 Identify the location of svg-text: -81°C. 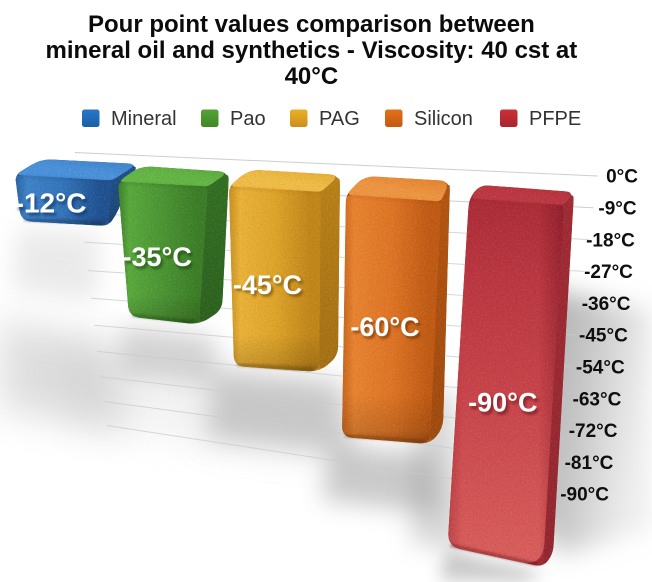
(589, 463).